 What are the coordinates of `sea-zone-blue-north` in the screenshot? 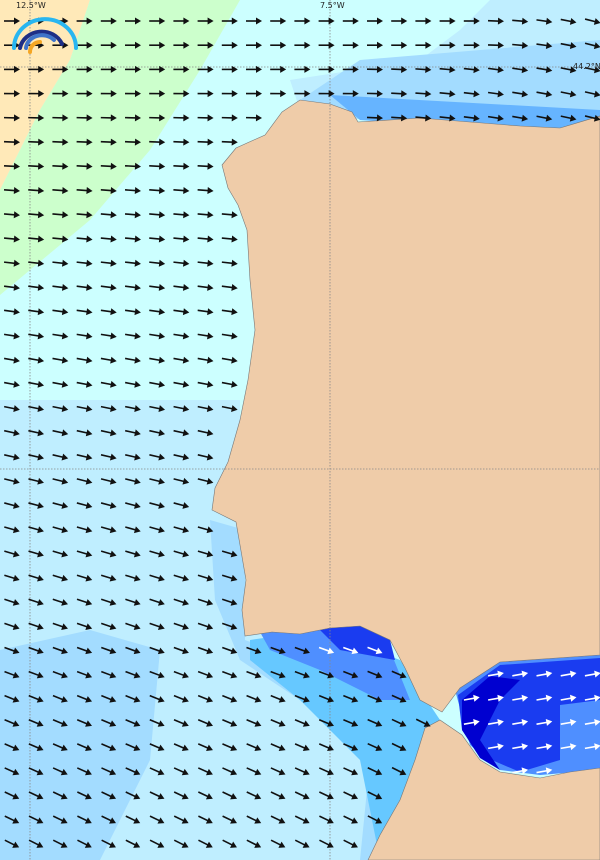 It's located at (465, 115).